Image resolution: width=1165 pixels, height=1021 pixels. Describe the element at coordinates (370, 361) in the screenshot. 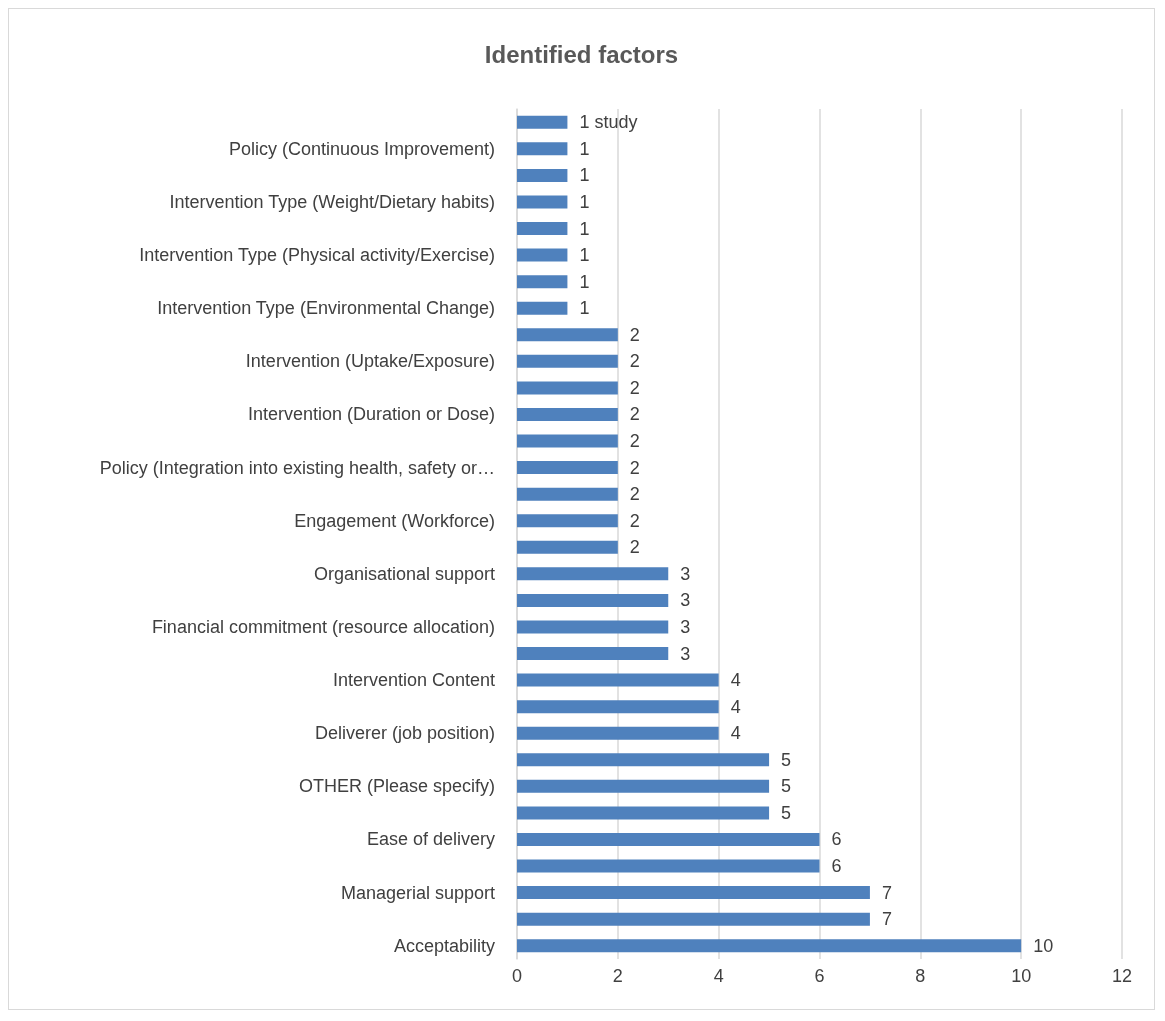

I see `y-tick-label: Intervention (Uptake/Exposure)` at that location.